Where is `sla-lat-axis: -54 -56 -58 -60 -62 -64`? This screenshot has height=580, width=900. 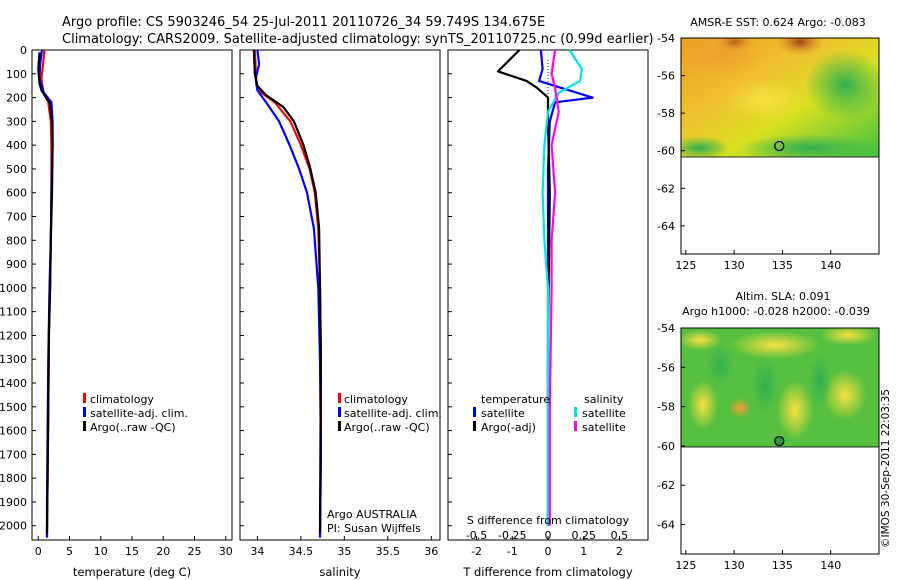 sla-lat-axis: -54 -56 -58 -60 -62 -64 is located at coordinates (671, 427).